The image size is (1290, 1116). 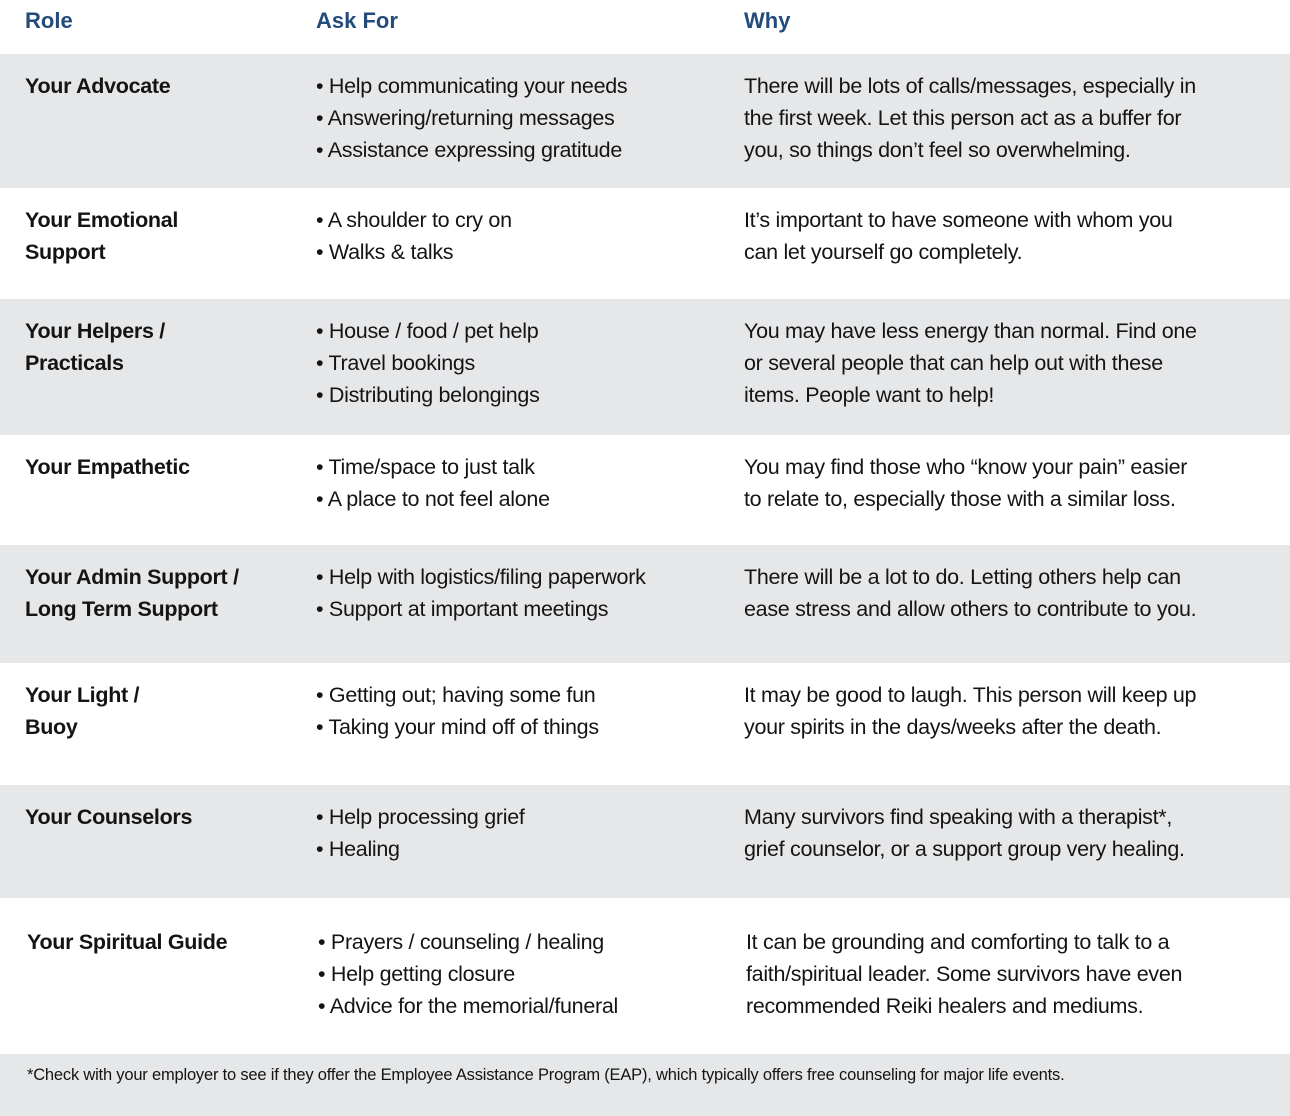 What do you see at coordinates (767, 20) in the screenshot?
I see `header-why: Why` at bounding box center [767, 20].